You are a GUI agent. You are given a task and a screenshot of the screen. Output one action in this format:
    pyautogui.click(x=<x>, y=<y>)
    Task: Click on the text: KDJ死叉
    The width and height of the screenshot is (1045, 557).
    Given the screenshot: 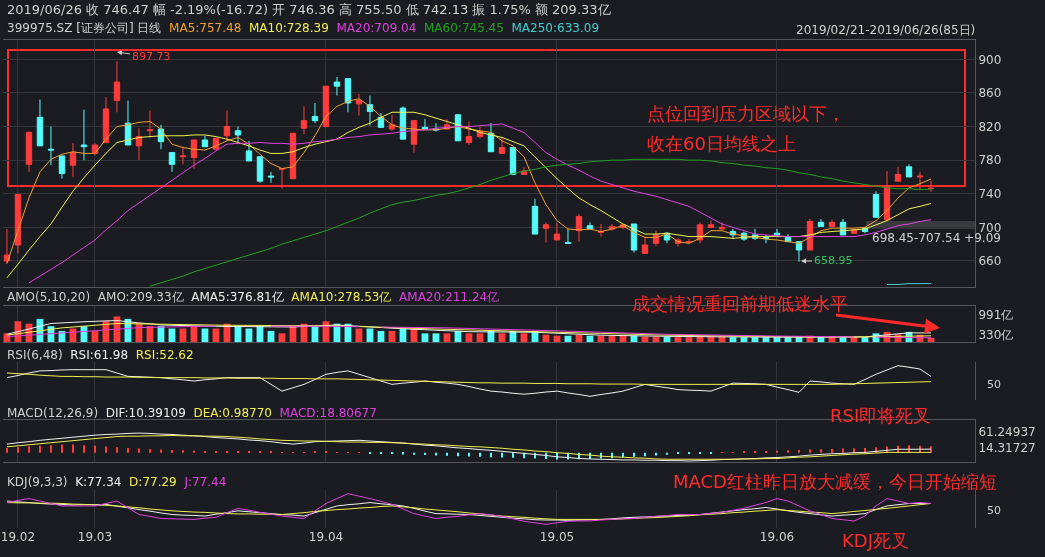 What is the action you would take?
    pyautogui.click(x=875, y=540)
    